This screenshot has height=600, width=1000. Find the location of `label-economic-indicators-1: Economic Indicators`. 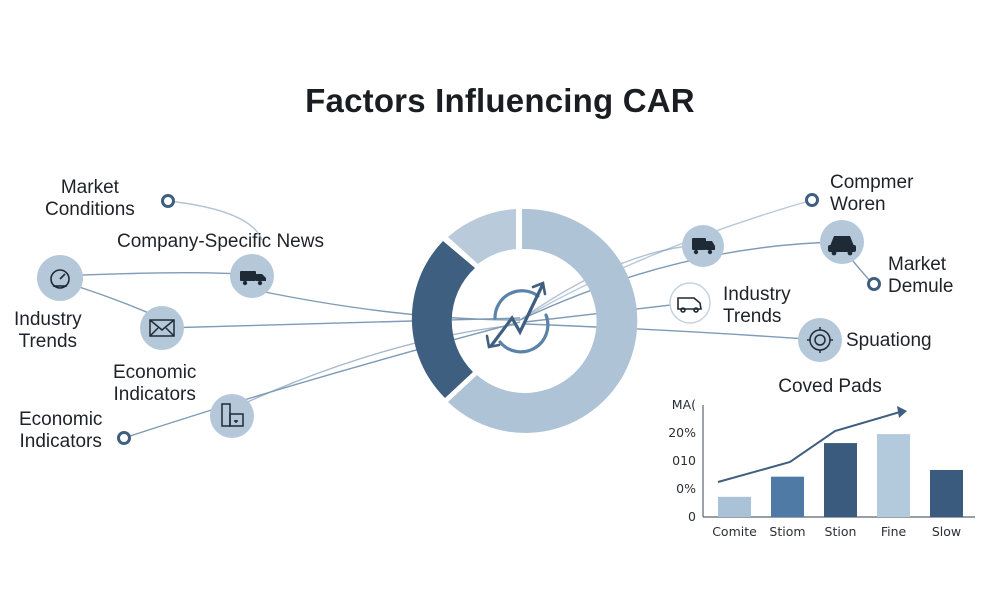

label-economic-indicators-1: Economic Indicators is located at coordinates (155, 383).